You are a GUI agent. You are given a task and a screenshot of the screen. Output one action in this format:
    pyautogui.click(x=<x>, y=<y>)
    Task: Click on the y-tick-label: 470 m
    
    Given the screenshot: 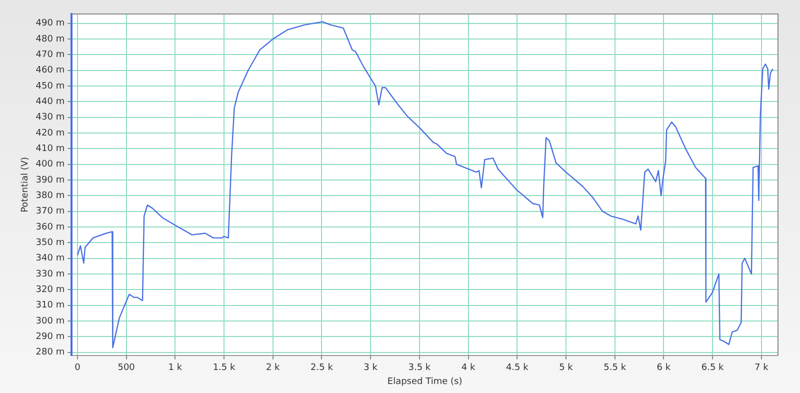 What is the action you would take?
    pyautogui.click(x=50, y=55)
    